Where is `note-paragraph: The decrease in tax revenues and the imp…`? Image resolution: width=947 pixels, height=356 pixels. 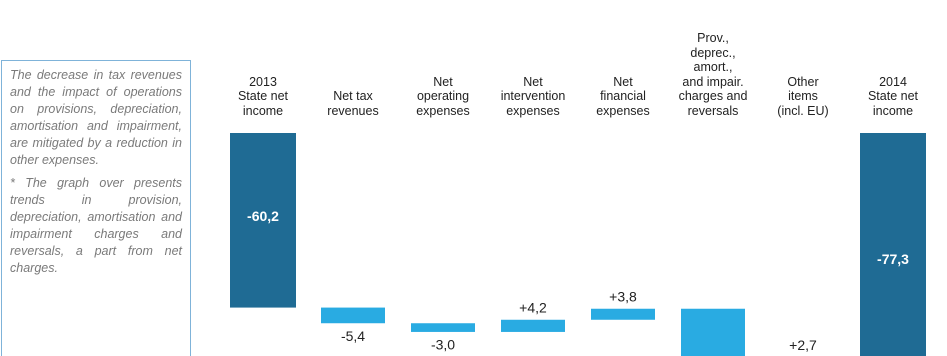
note-paragraph: The decrease in tax revenues and the imp… is located at coordinates (96, 117).